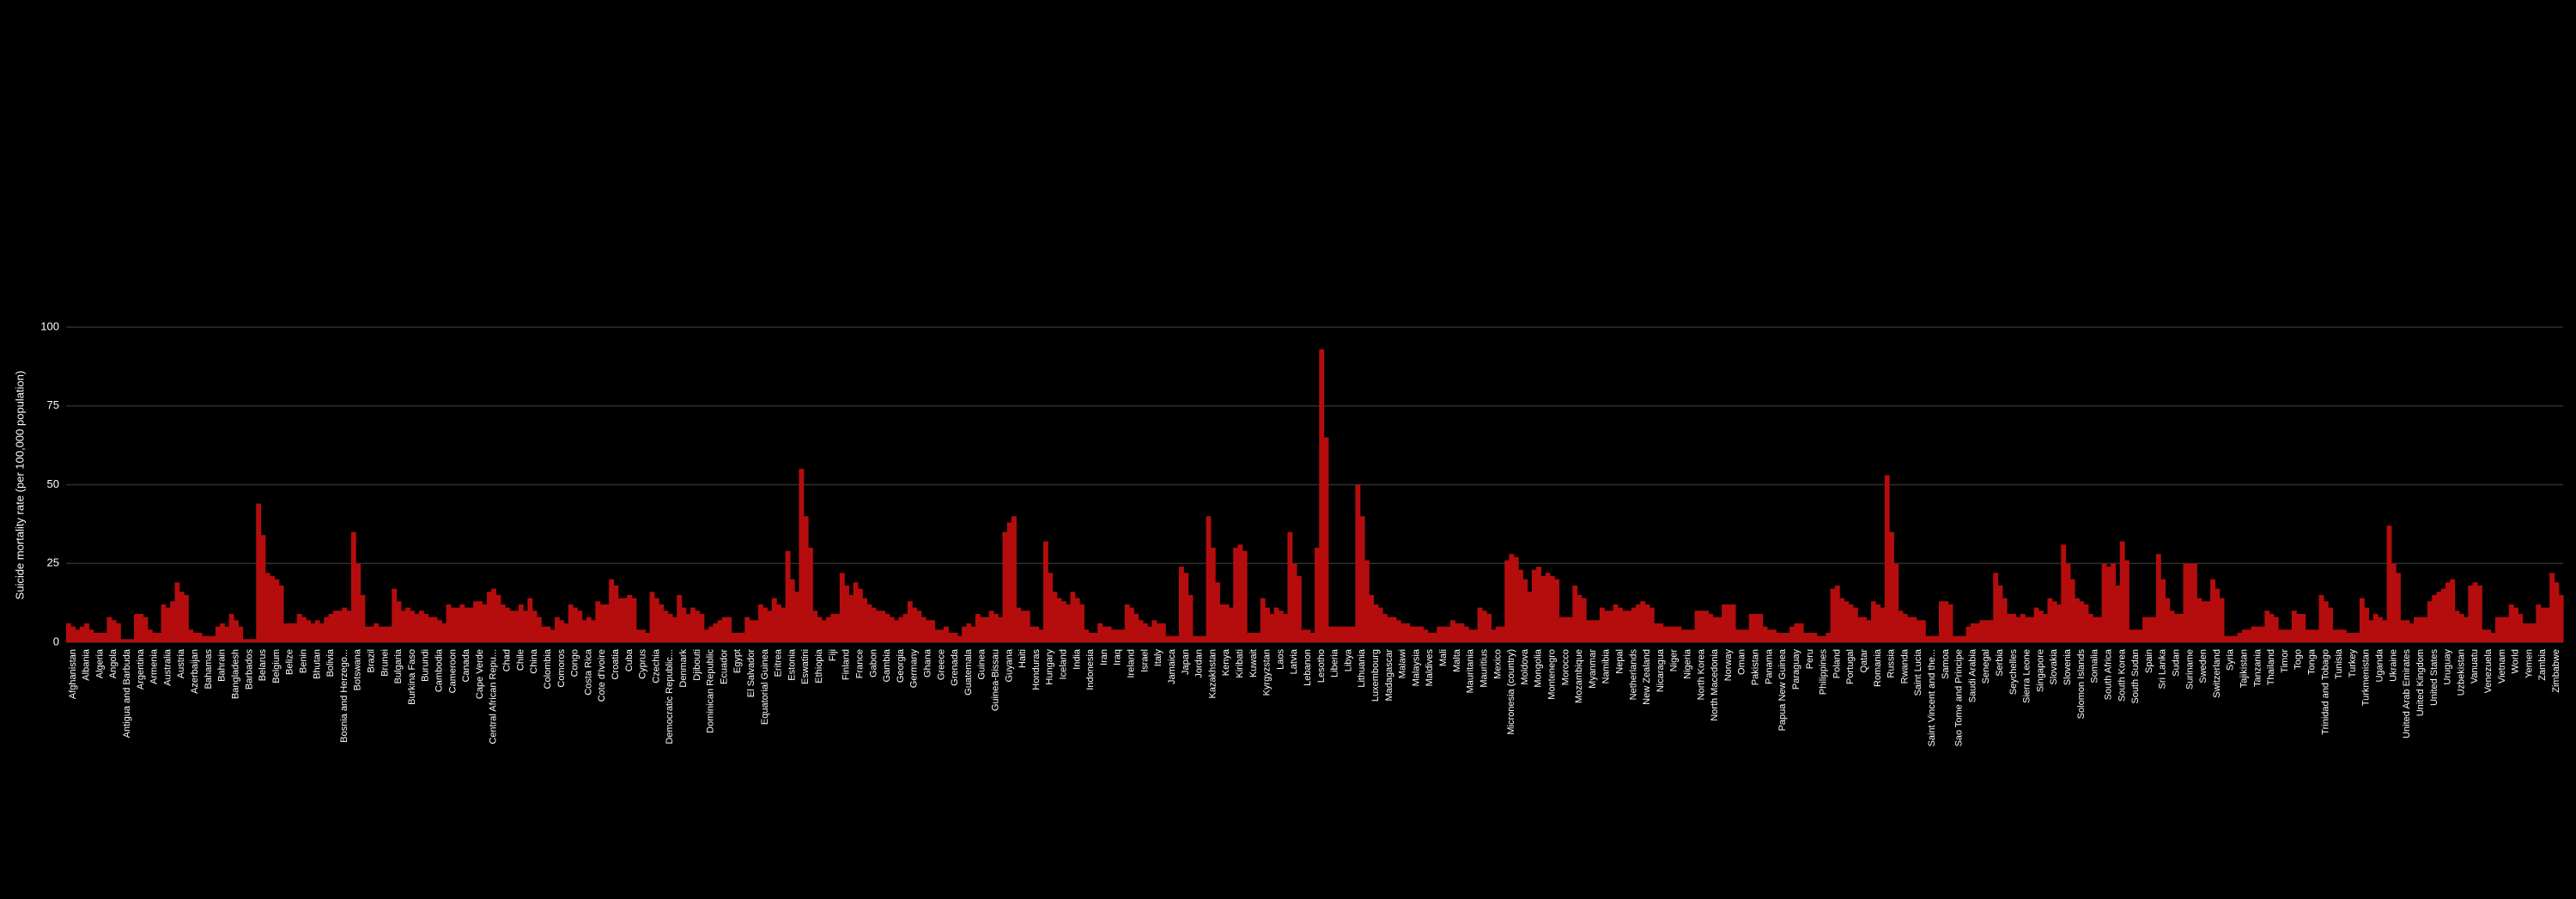  What do you see at coordinates (1986, 666) in the screenshot?
I see `x-tick-label: Senegal` at bounding box center [1986, 666].